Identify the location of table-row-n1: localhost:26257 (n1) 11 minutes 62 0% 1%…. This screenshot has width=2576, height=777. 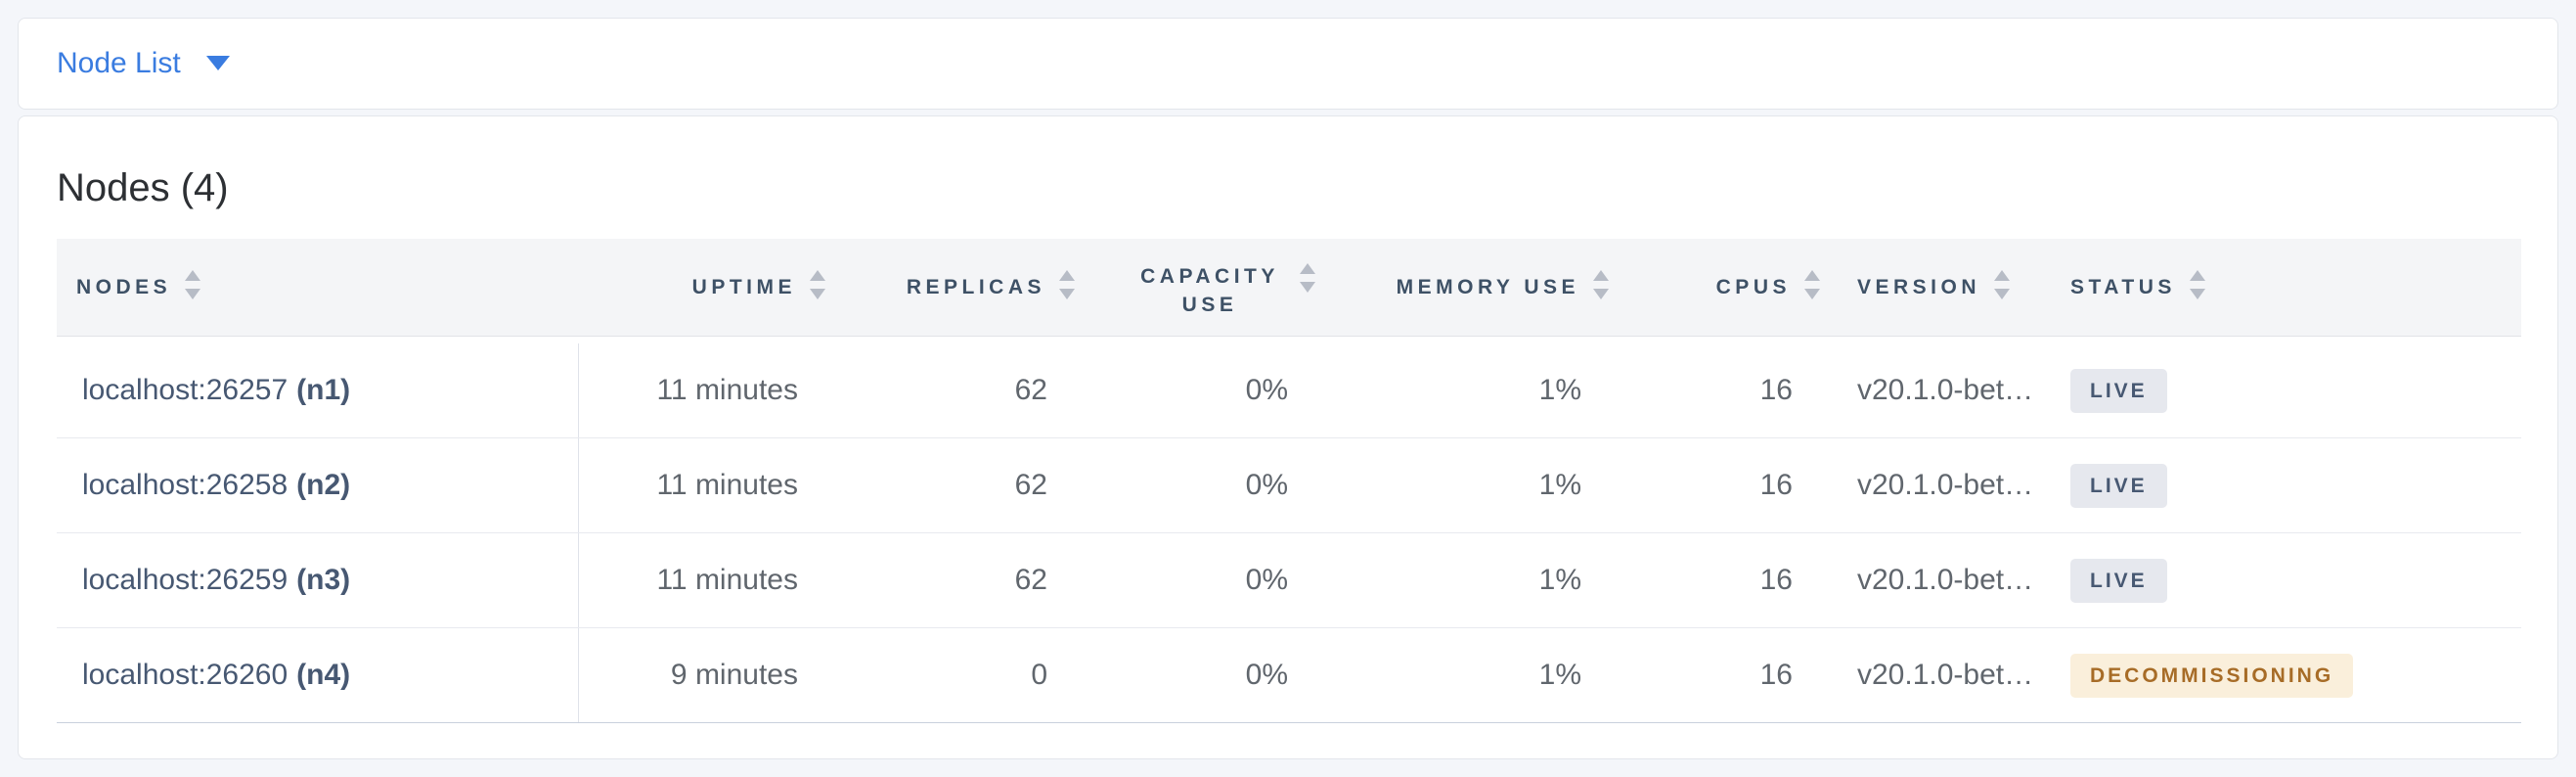
(1289, 390).